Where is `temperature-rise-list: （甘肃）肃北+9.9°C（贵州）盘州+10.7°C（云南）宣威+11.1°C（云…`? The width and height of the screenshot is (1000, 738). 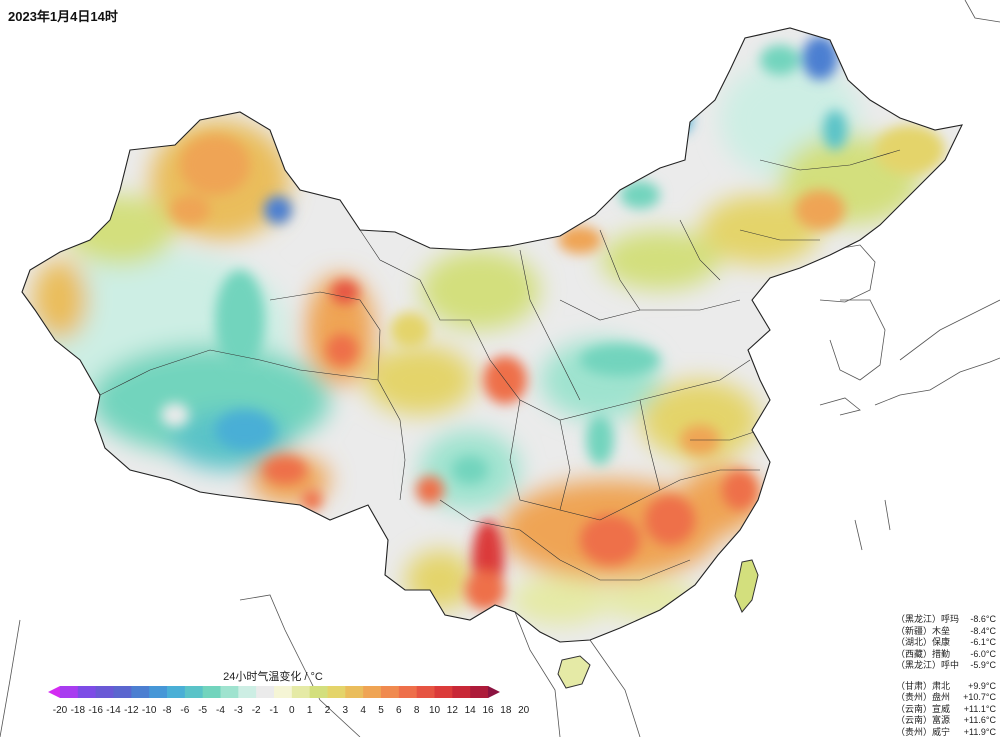
temperature-rise-list: （甘肃）肃北+9.9°C（贵州）盘州+10.7°C（云南）宣威+11.1°C（云… is located at coordinates (946, 709).